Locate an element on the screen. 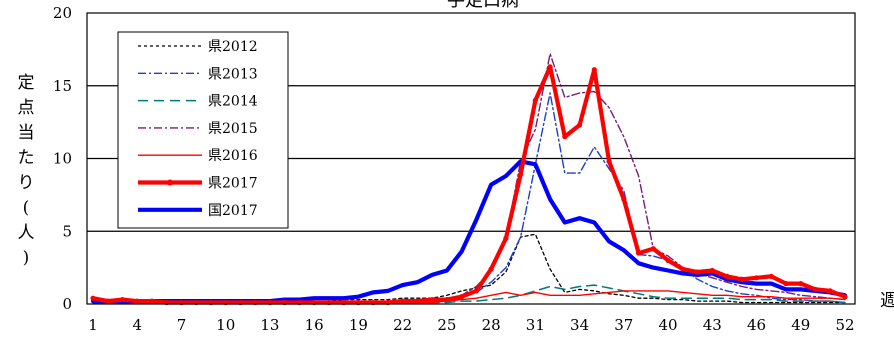 The height and width of the screenshot is (342, 894). legend-marker is located at coordinates (170, 182).